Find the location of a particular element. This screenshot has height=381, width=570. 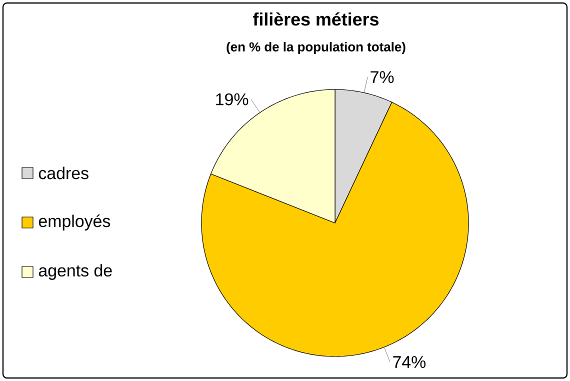

legend-label: agents de is located at coordinates (75, 272).